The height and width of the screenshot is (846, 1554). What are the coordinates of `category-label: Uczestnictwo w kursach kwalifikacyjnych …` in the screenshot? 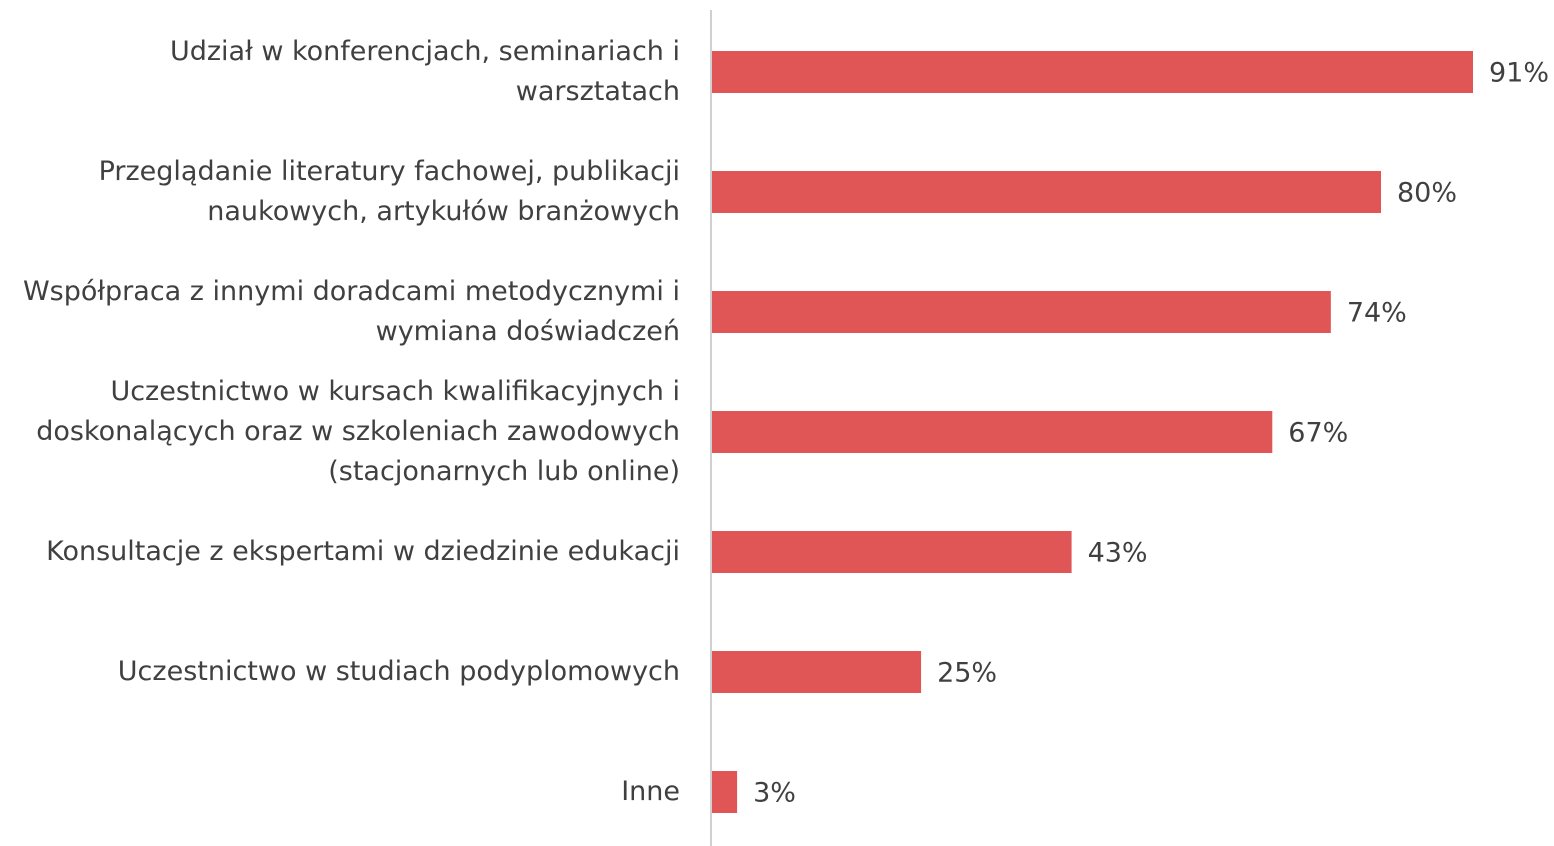 It's located at (358, 431).